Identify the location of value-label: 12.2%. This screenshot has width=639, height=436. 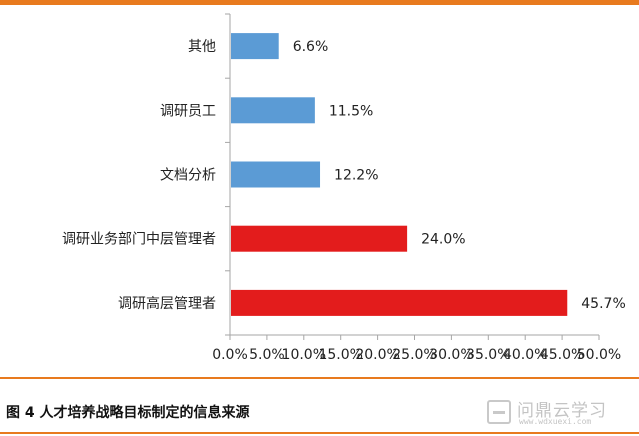
(356, 176).